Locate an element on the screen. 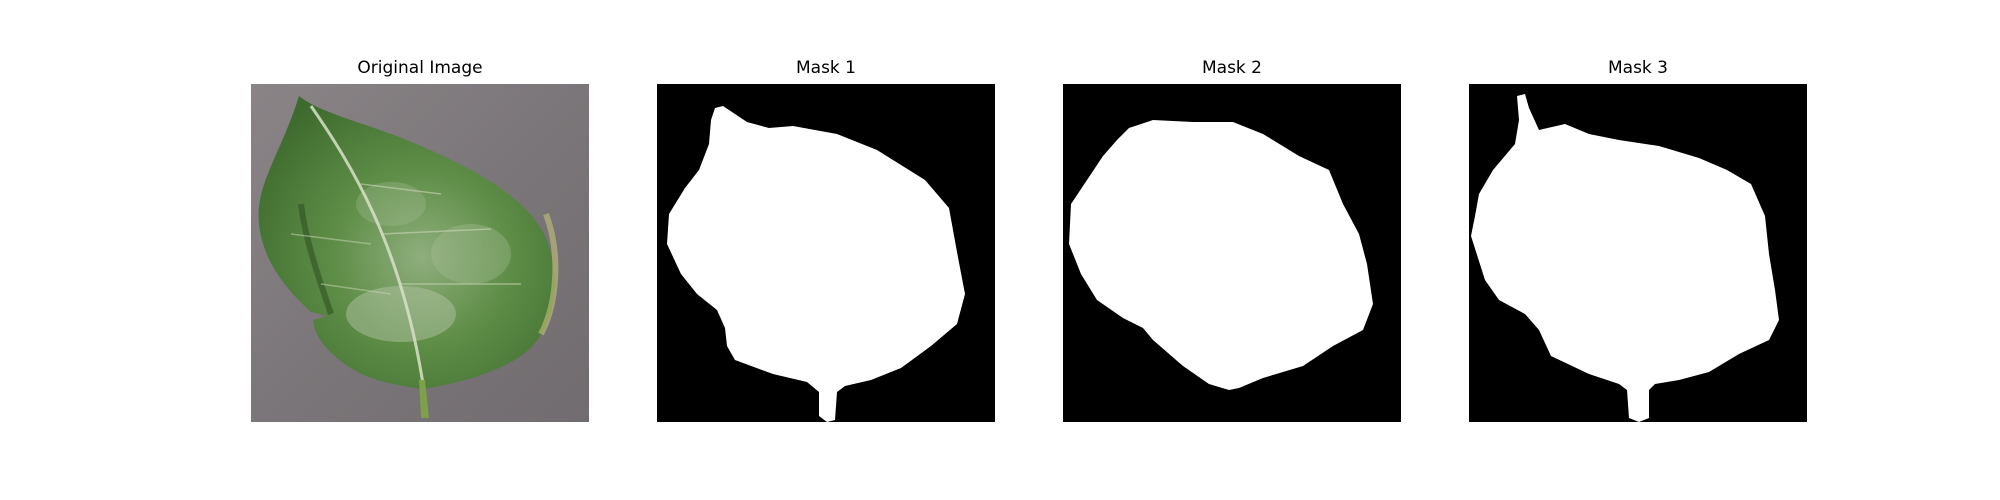  mask-1-shape is located at coordinates (816, 264).